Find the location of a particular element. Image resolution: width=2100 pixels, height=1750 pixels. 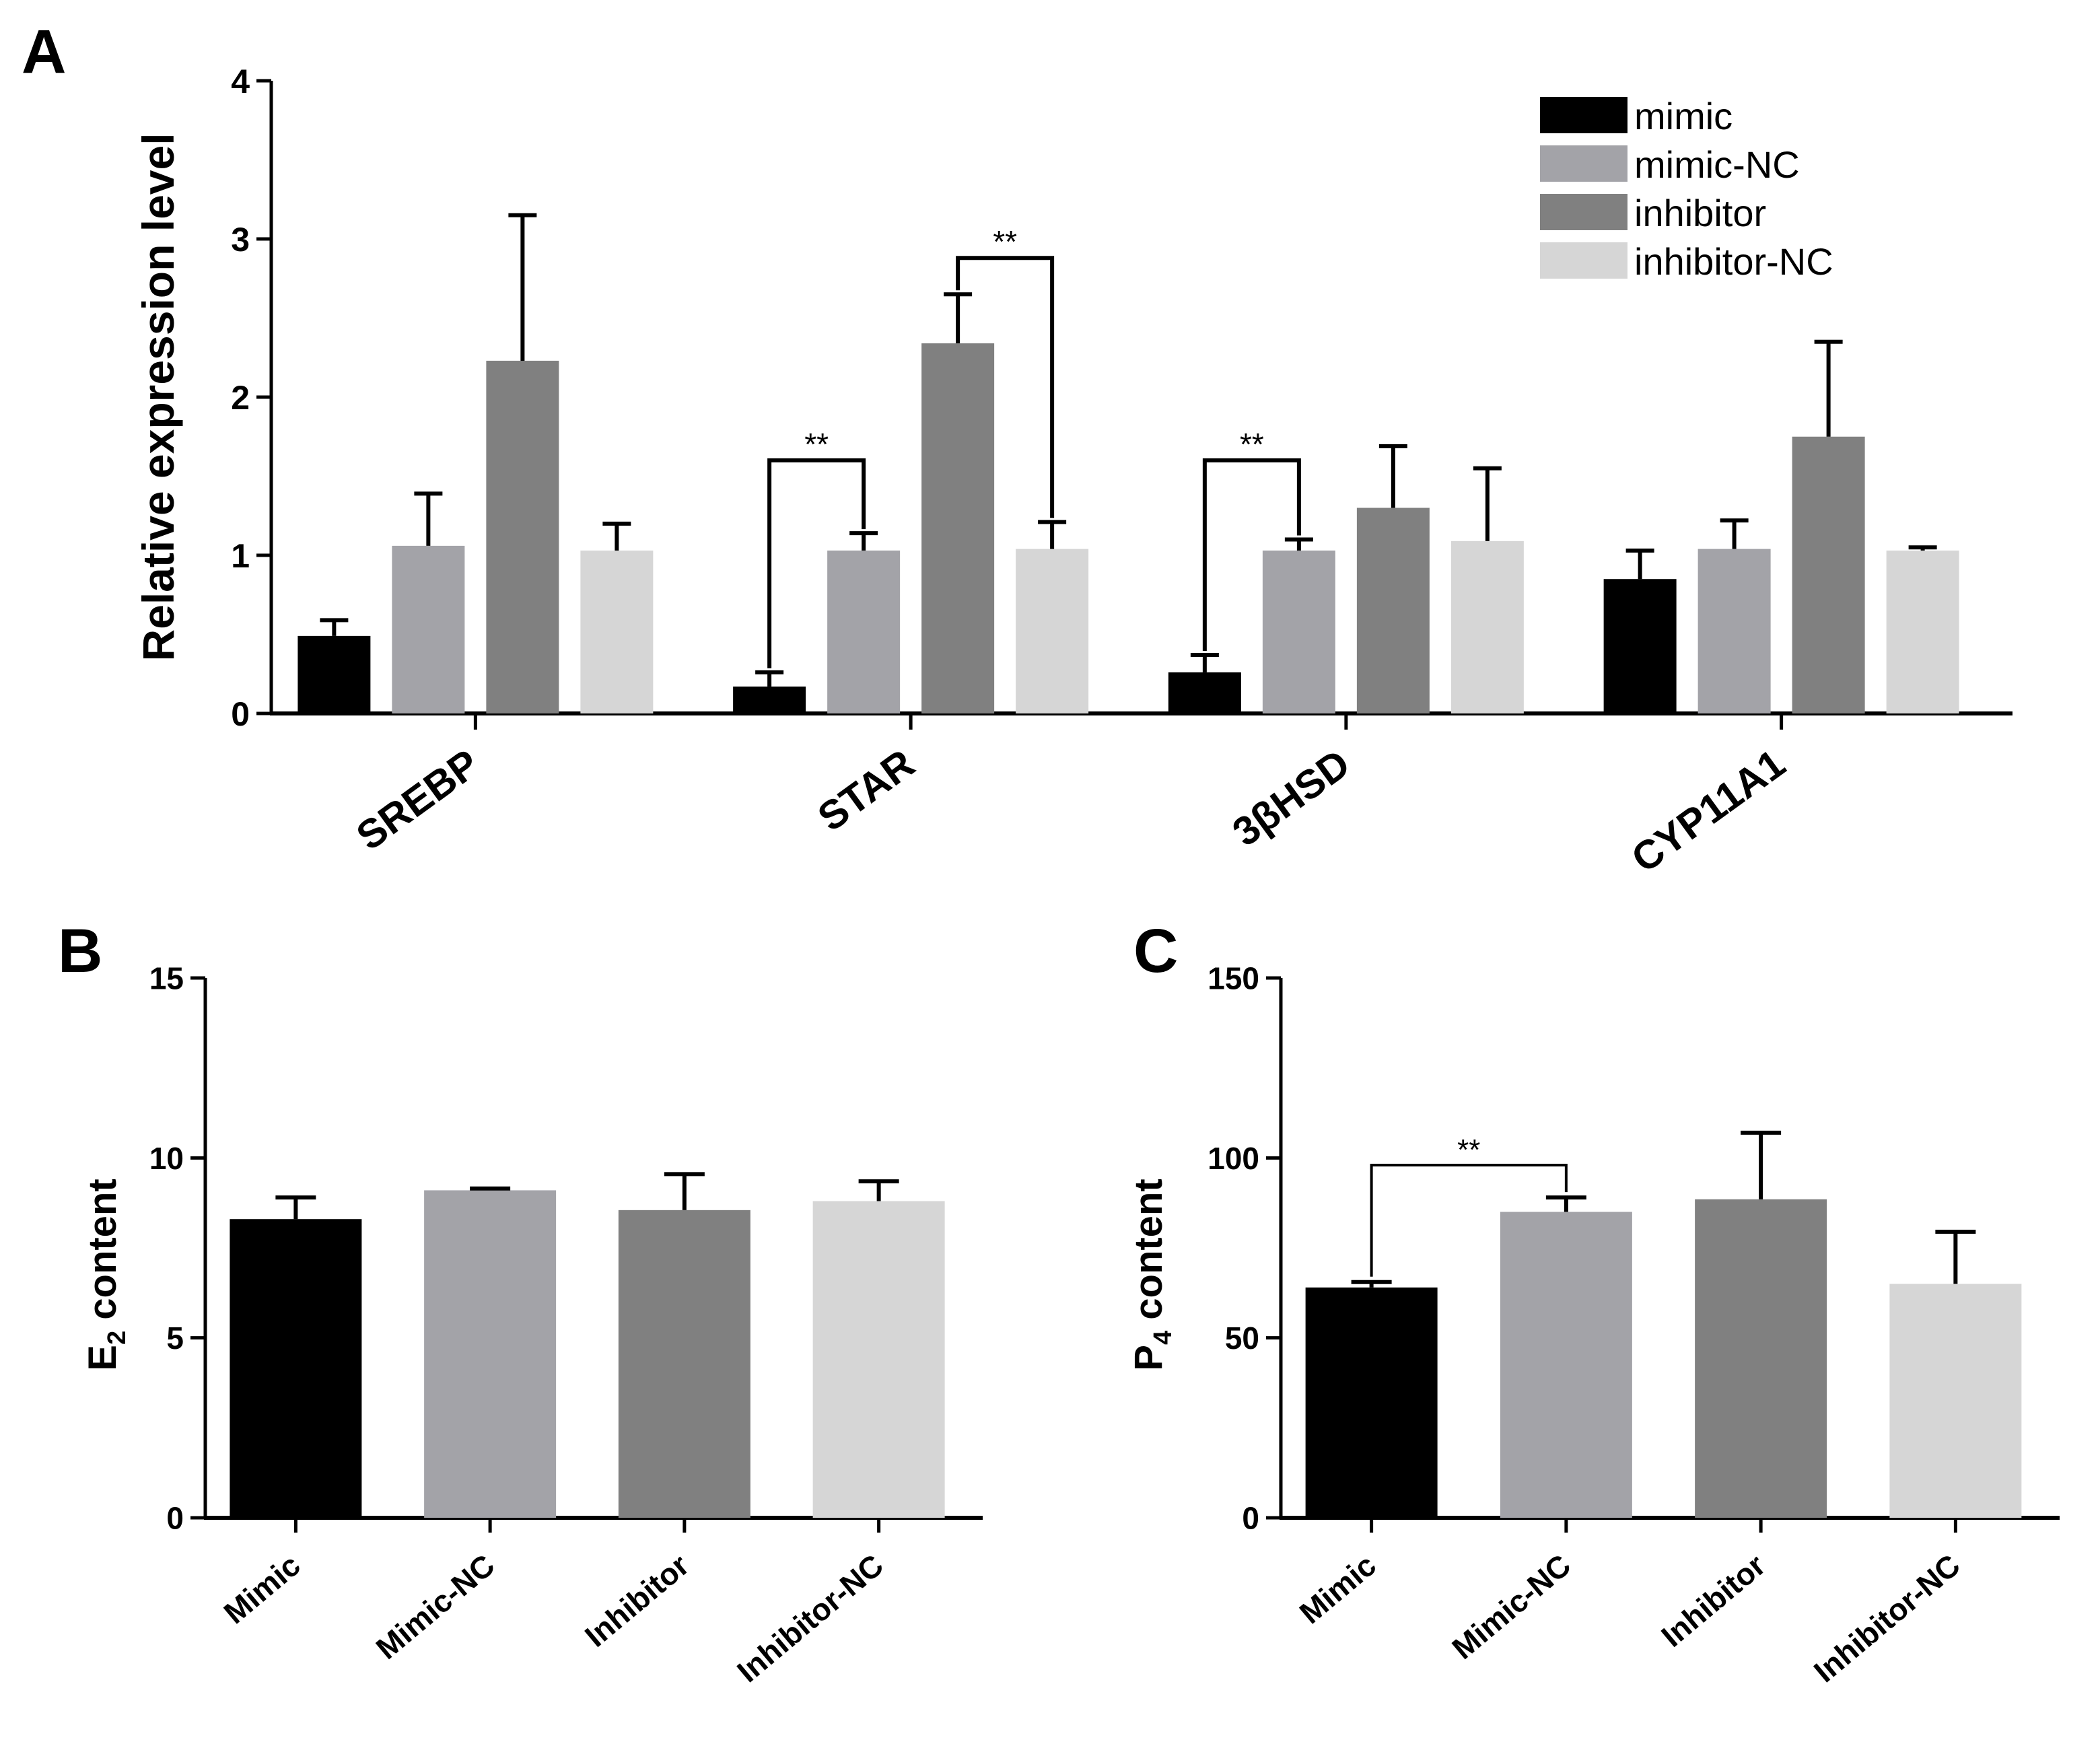

panel-c-x-tick-label: Mimic is located at coordinates (1337, 1589).